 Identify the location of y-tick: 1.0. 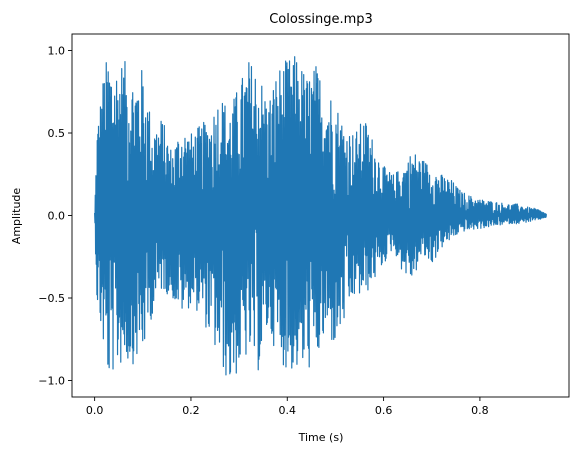
(60, 51).